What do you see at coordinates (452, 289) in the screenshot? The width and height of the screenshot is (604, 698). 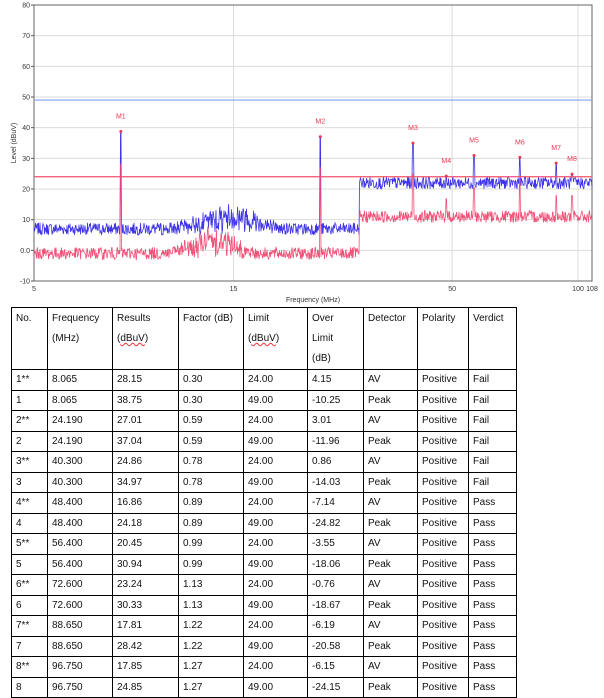 I see `x-tick-label: 50` at bounding box center [452, 289].